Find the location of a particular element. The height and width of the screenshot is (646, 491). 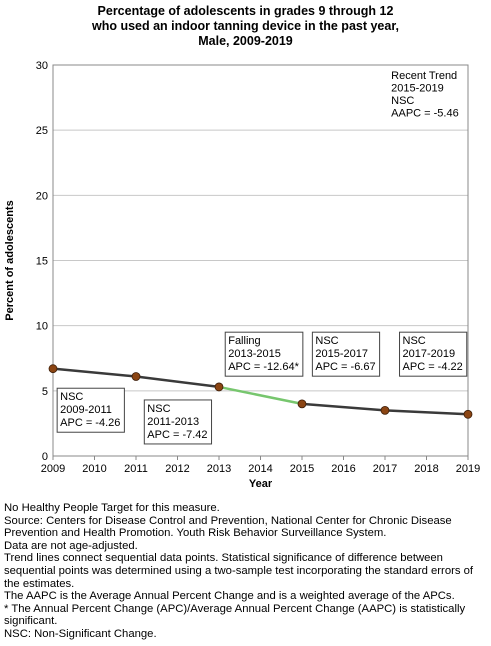

y-tick-label: 10 is located at coordinates (42, 327).